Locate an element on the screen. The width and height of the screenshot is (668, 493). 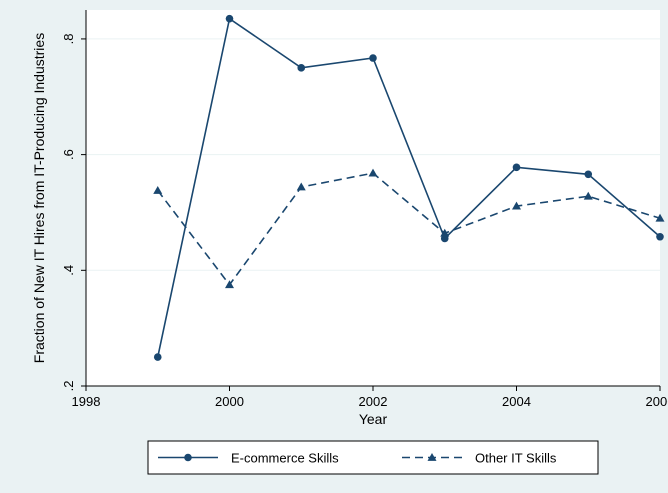
y-tick-label: .8 is located at coordinates (68, 39).